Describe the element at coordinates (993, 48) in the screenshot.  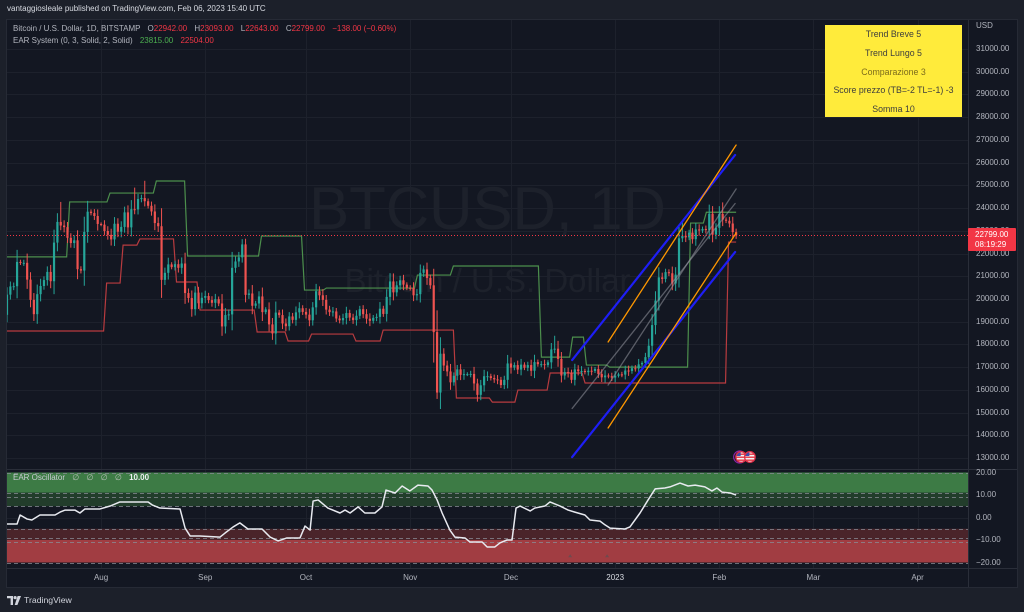
I see `price-scale-label: 31000.00` at that location.